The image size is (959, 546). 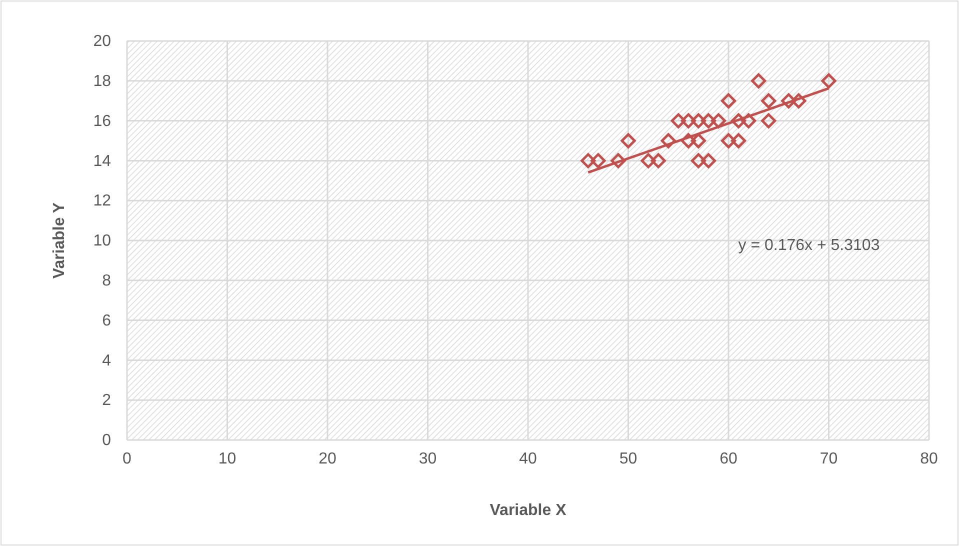 What do you see at coordinates (227, 459) in the screenshot?
I see `x-tick-label: 10` at bounding box center [227, 459].